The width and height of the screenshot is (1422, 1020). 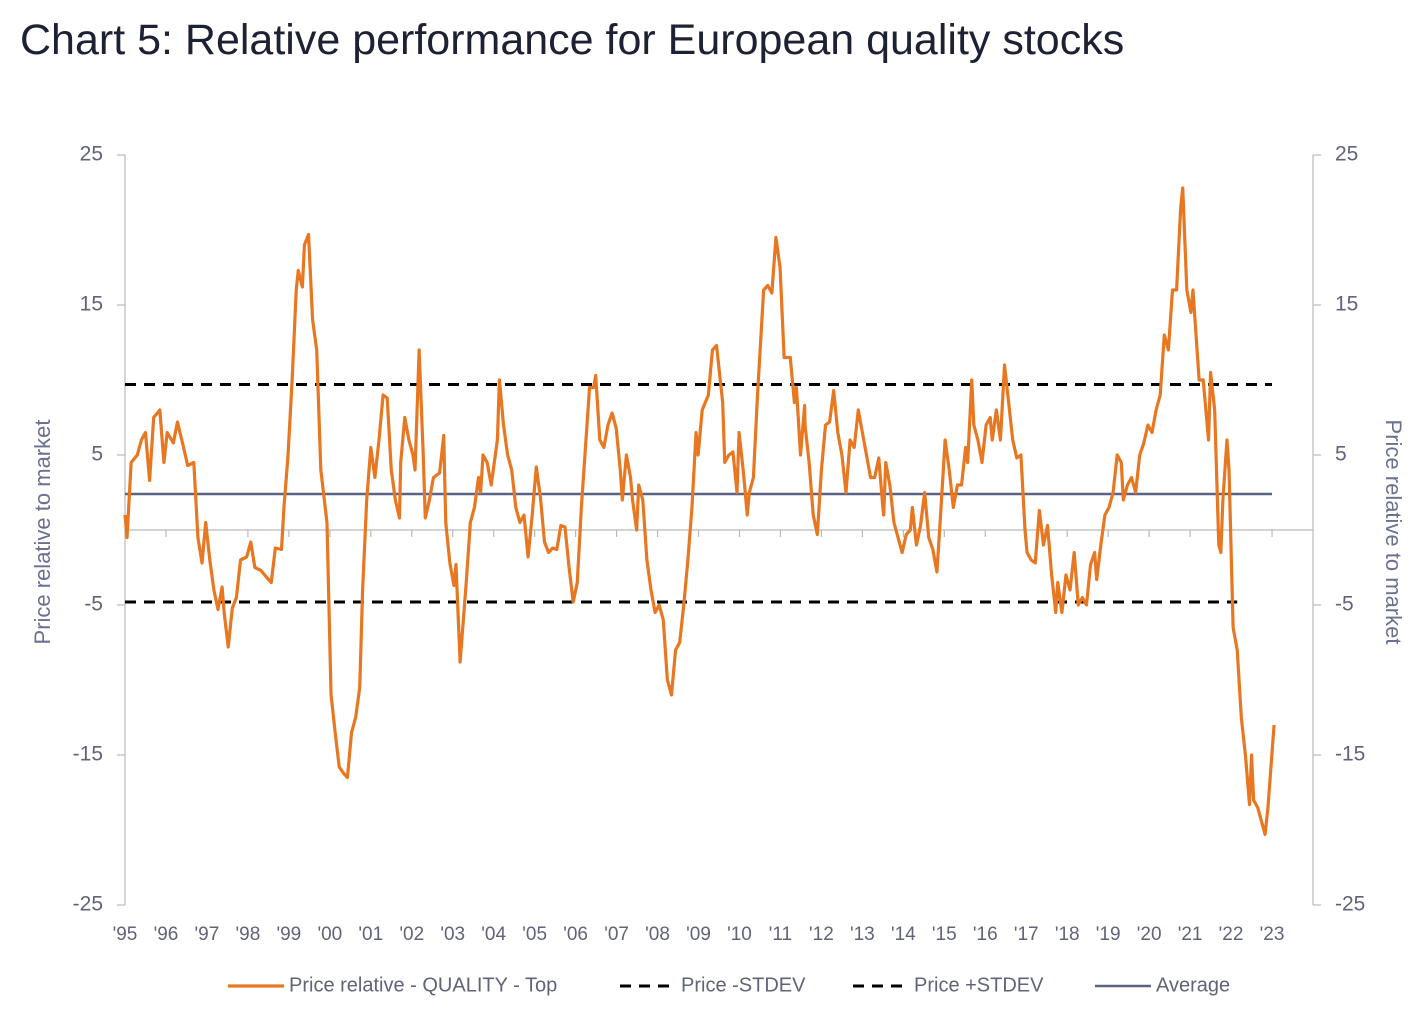 I want to click on x-tick-label: '95, so click(x=125, y=934).